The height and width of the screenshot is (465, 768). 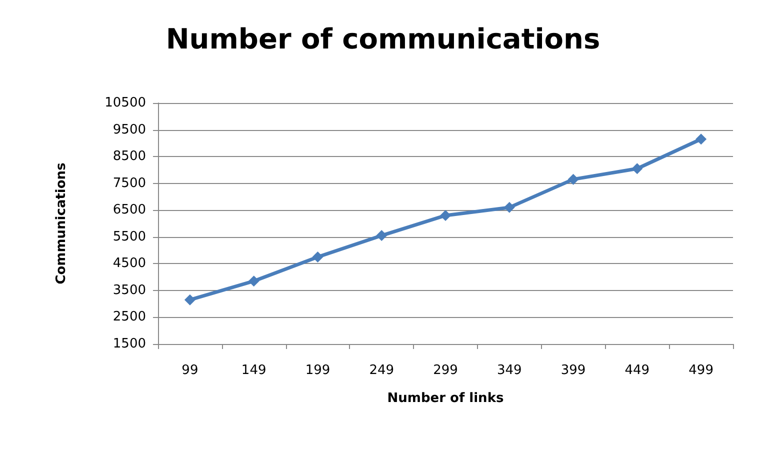 What do you see at coordinates (509, 370) in the screenshot?
I see `x-tick-label: 349` at bounding box center [509, 370].